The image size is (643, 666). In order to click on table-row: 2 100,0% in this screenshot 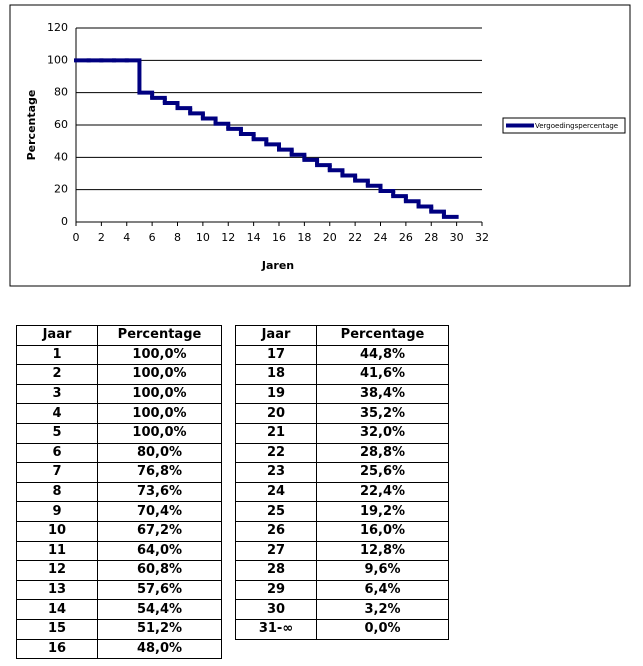, I will do `click(119, 374)`.